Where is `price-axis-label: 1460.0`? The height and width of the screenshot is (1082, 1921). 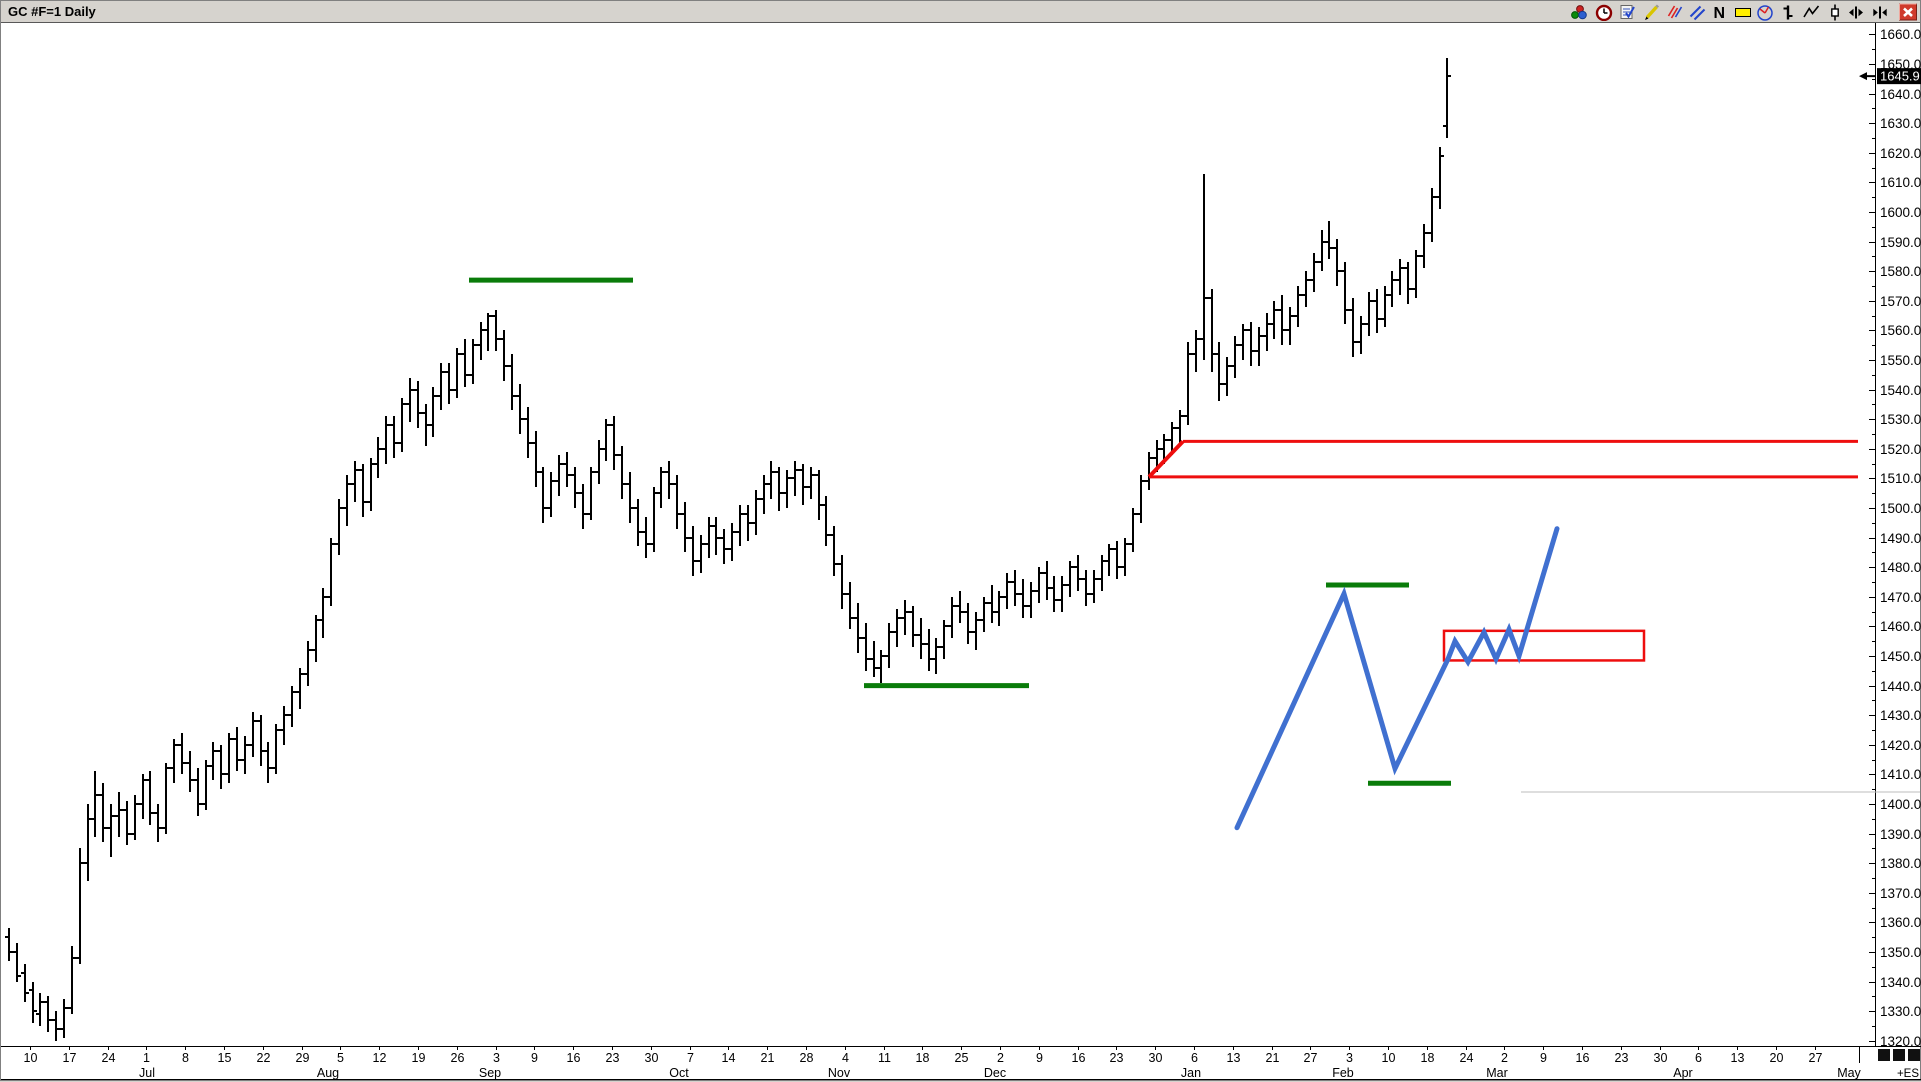
price-axis-label: 1460.0 is located at coordinates (1900, 626).